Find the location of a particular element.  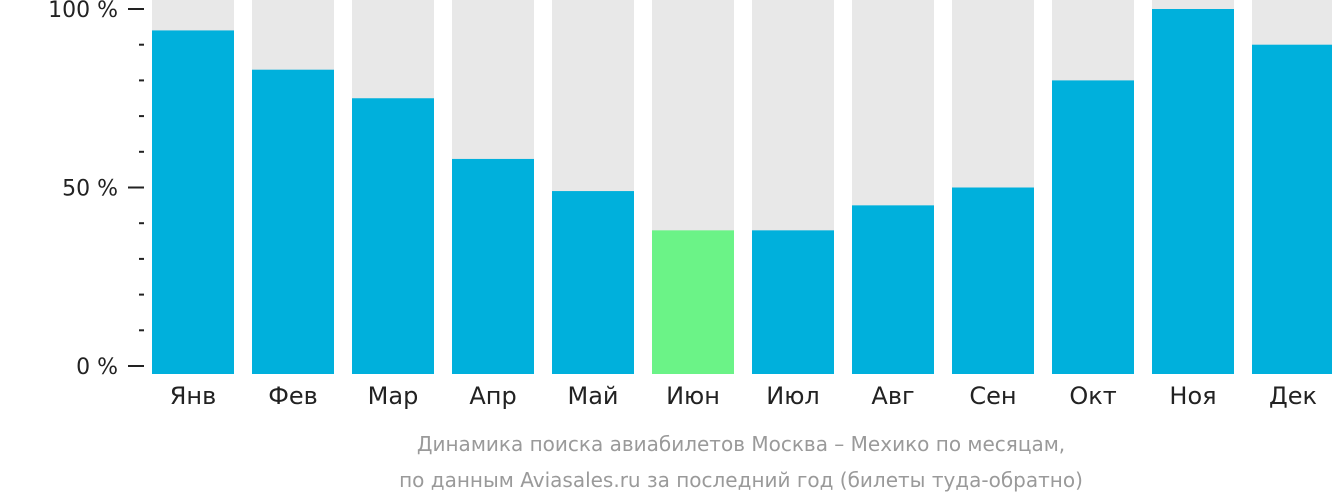

x-axis-labels: Янв Фев Мар Апр Май Июн Июл Авг Сен Окт Ноя Дек is located at coordinates (743, 396).